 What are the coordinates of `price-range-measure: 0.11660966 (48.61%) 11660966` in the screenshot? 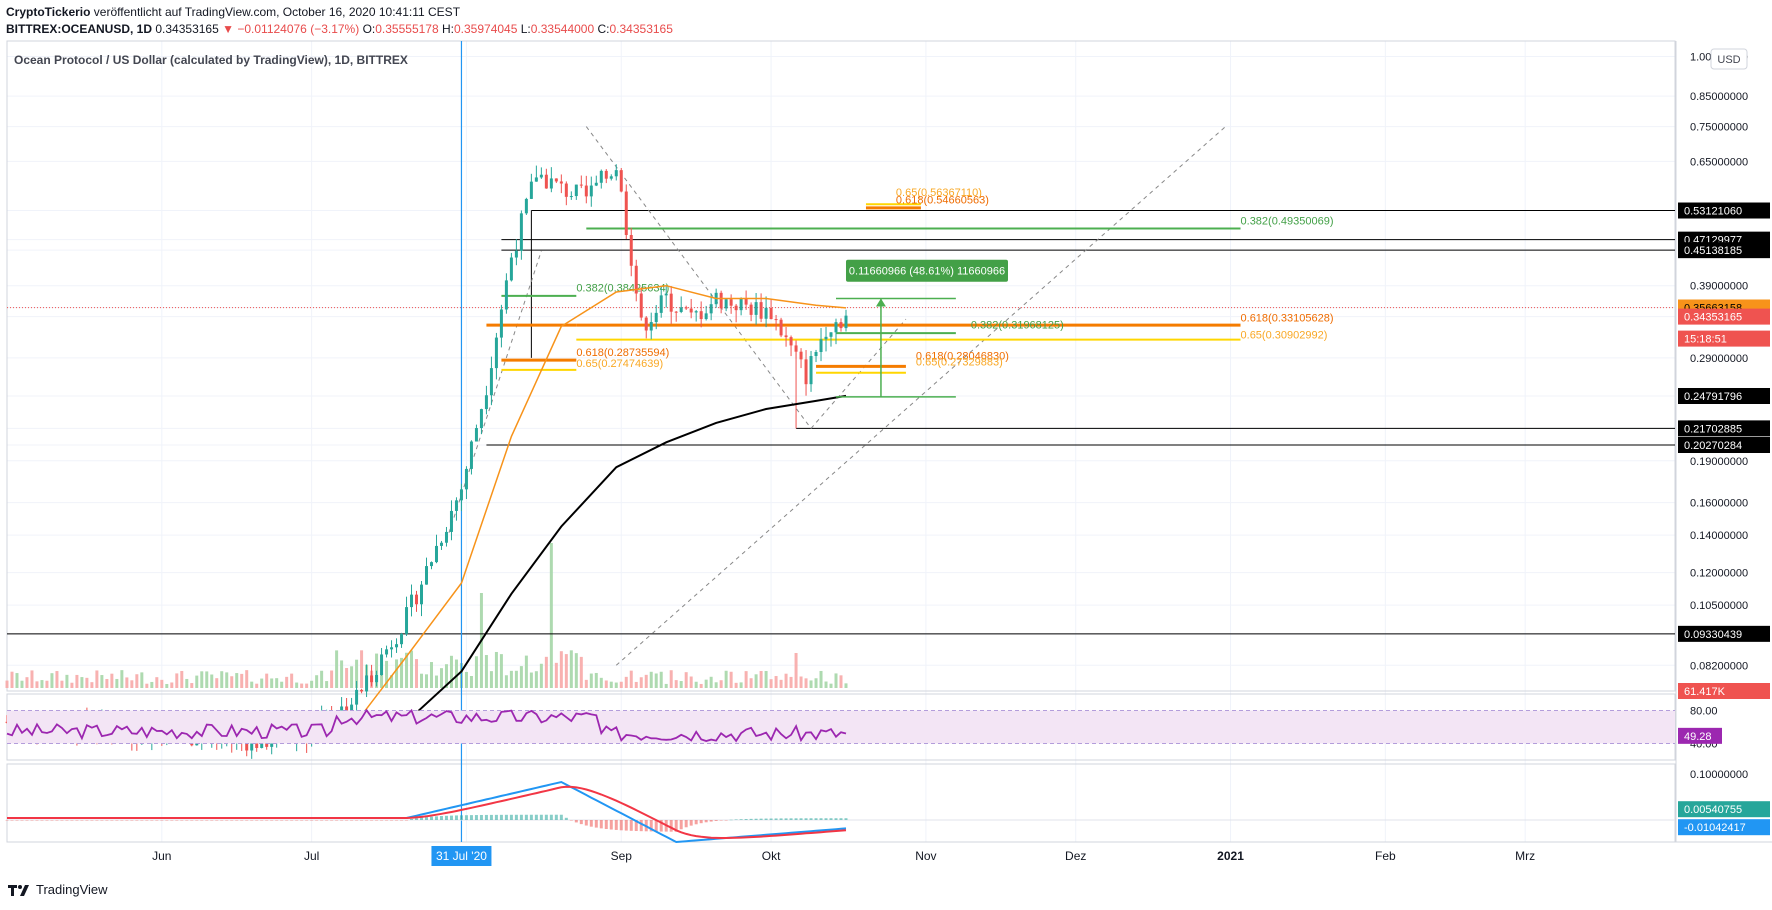 It's located at (922, 328).